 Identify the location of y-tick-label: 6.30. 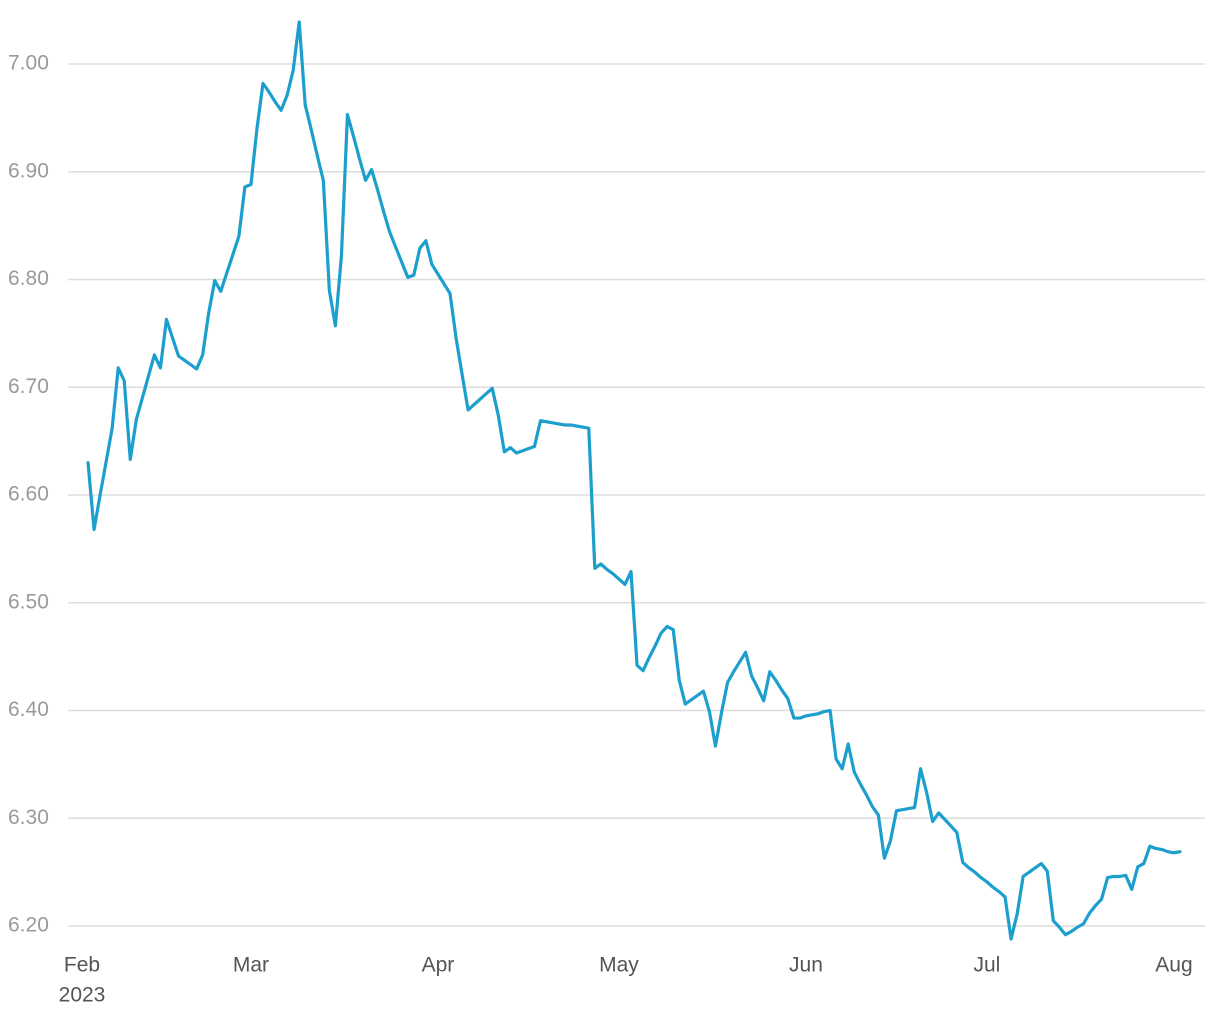
(28, 817).